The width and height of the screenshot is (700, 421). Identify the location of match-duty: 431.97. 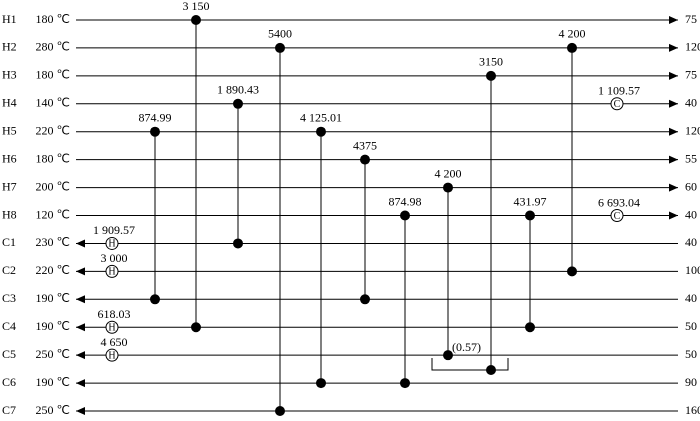
(530, 201).